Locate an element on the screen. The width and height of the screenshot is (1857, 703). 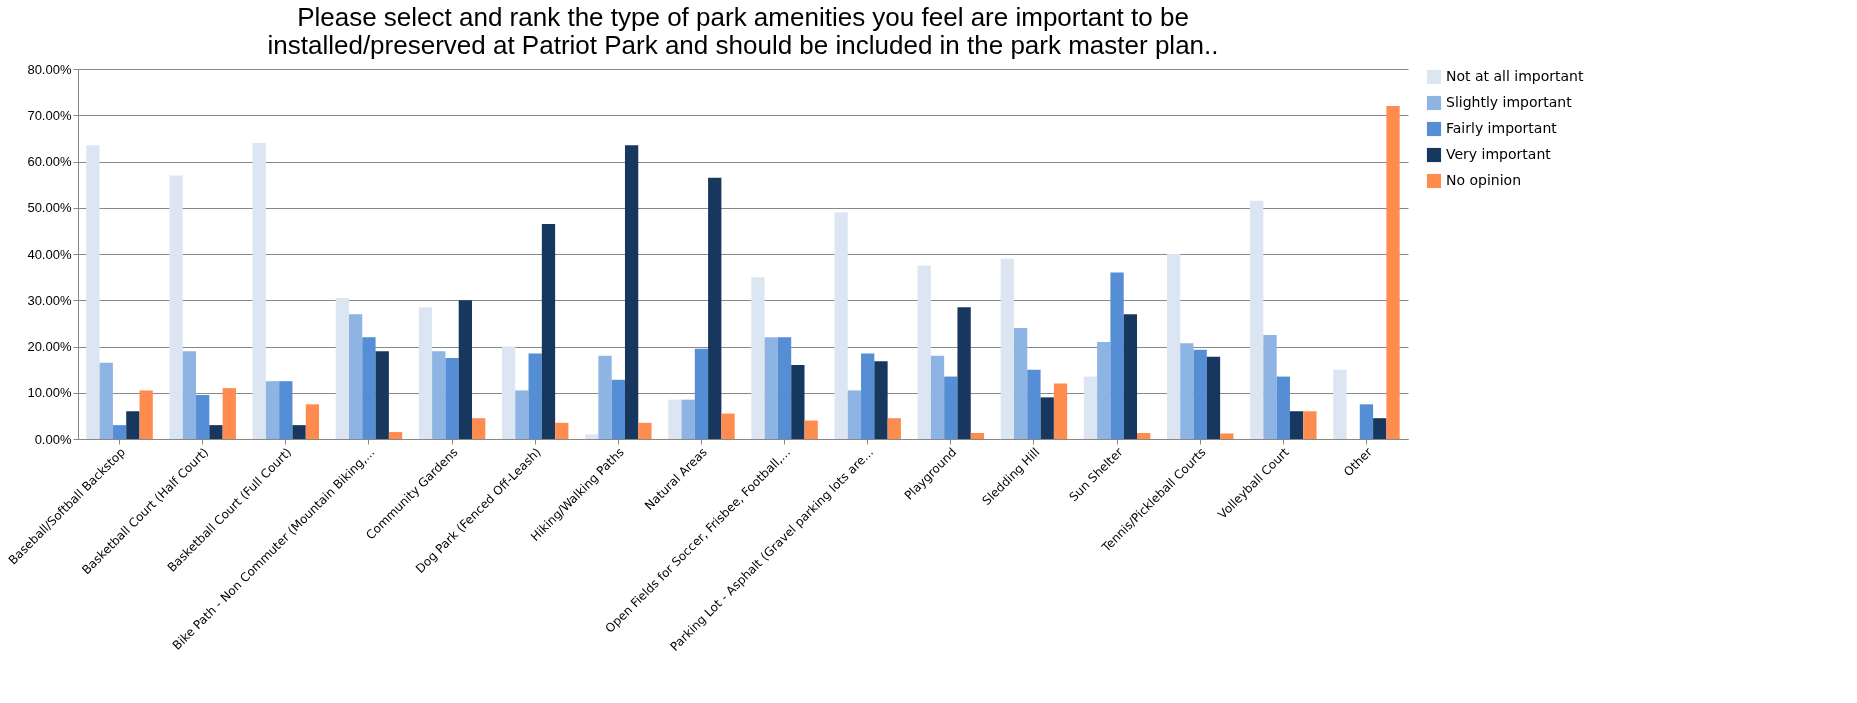
legend-label: Fairly important is located at coordinates (1502, 128).